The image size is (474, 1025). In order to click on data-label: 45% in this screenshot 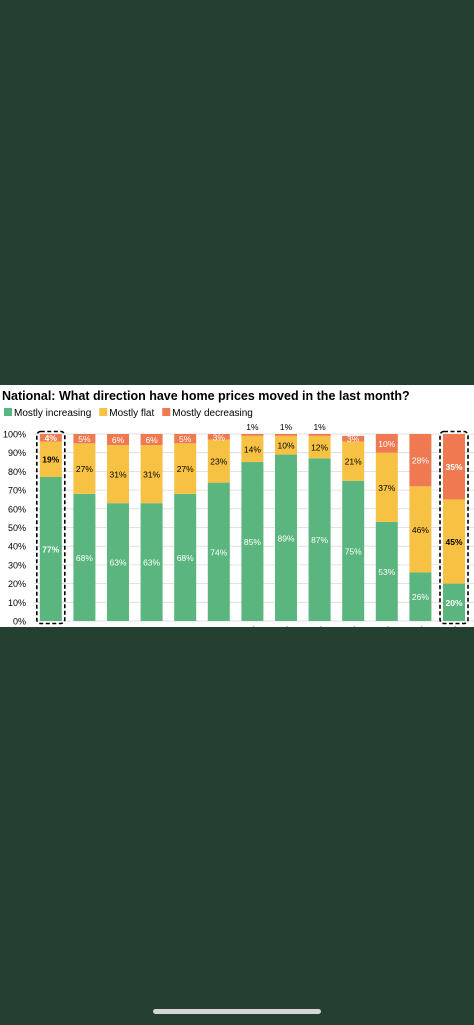, I will do `click(453, 542)`.